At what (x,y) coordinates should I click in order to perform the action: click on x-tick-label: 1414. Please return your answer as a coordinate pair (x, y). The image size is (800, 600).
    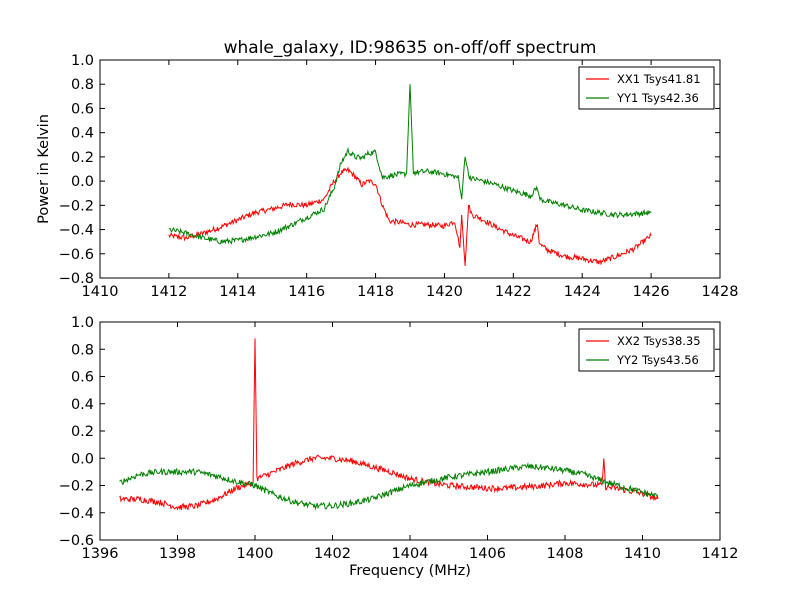
    Looking at the image, I should click on (237, 292).